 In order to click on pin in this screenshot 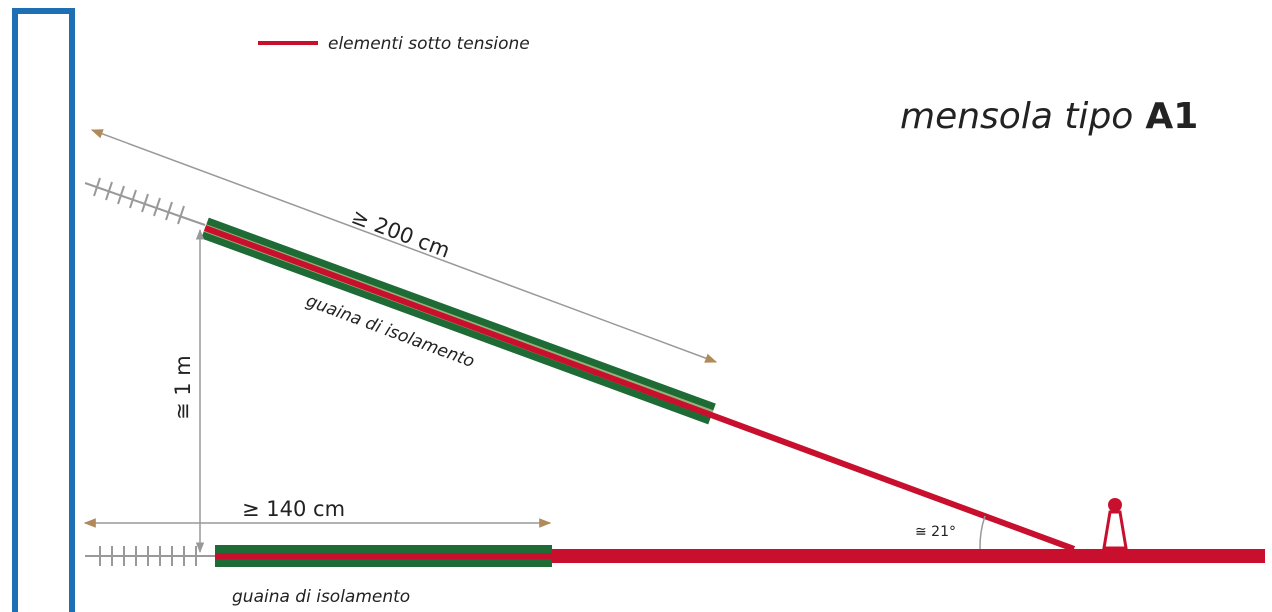, I will do `click(1115, 524)`.